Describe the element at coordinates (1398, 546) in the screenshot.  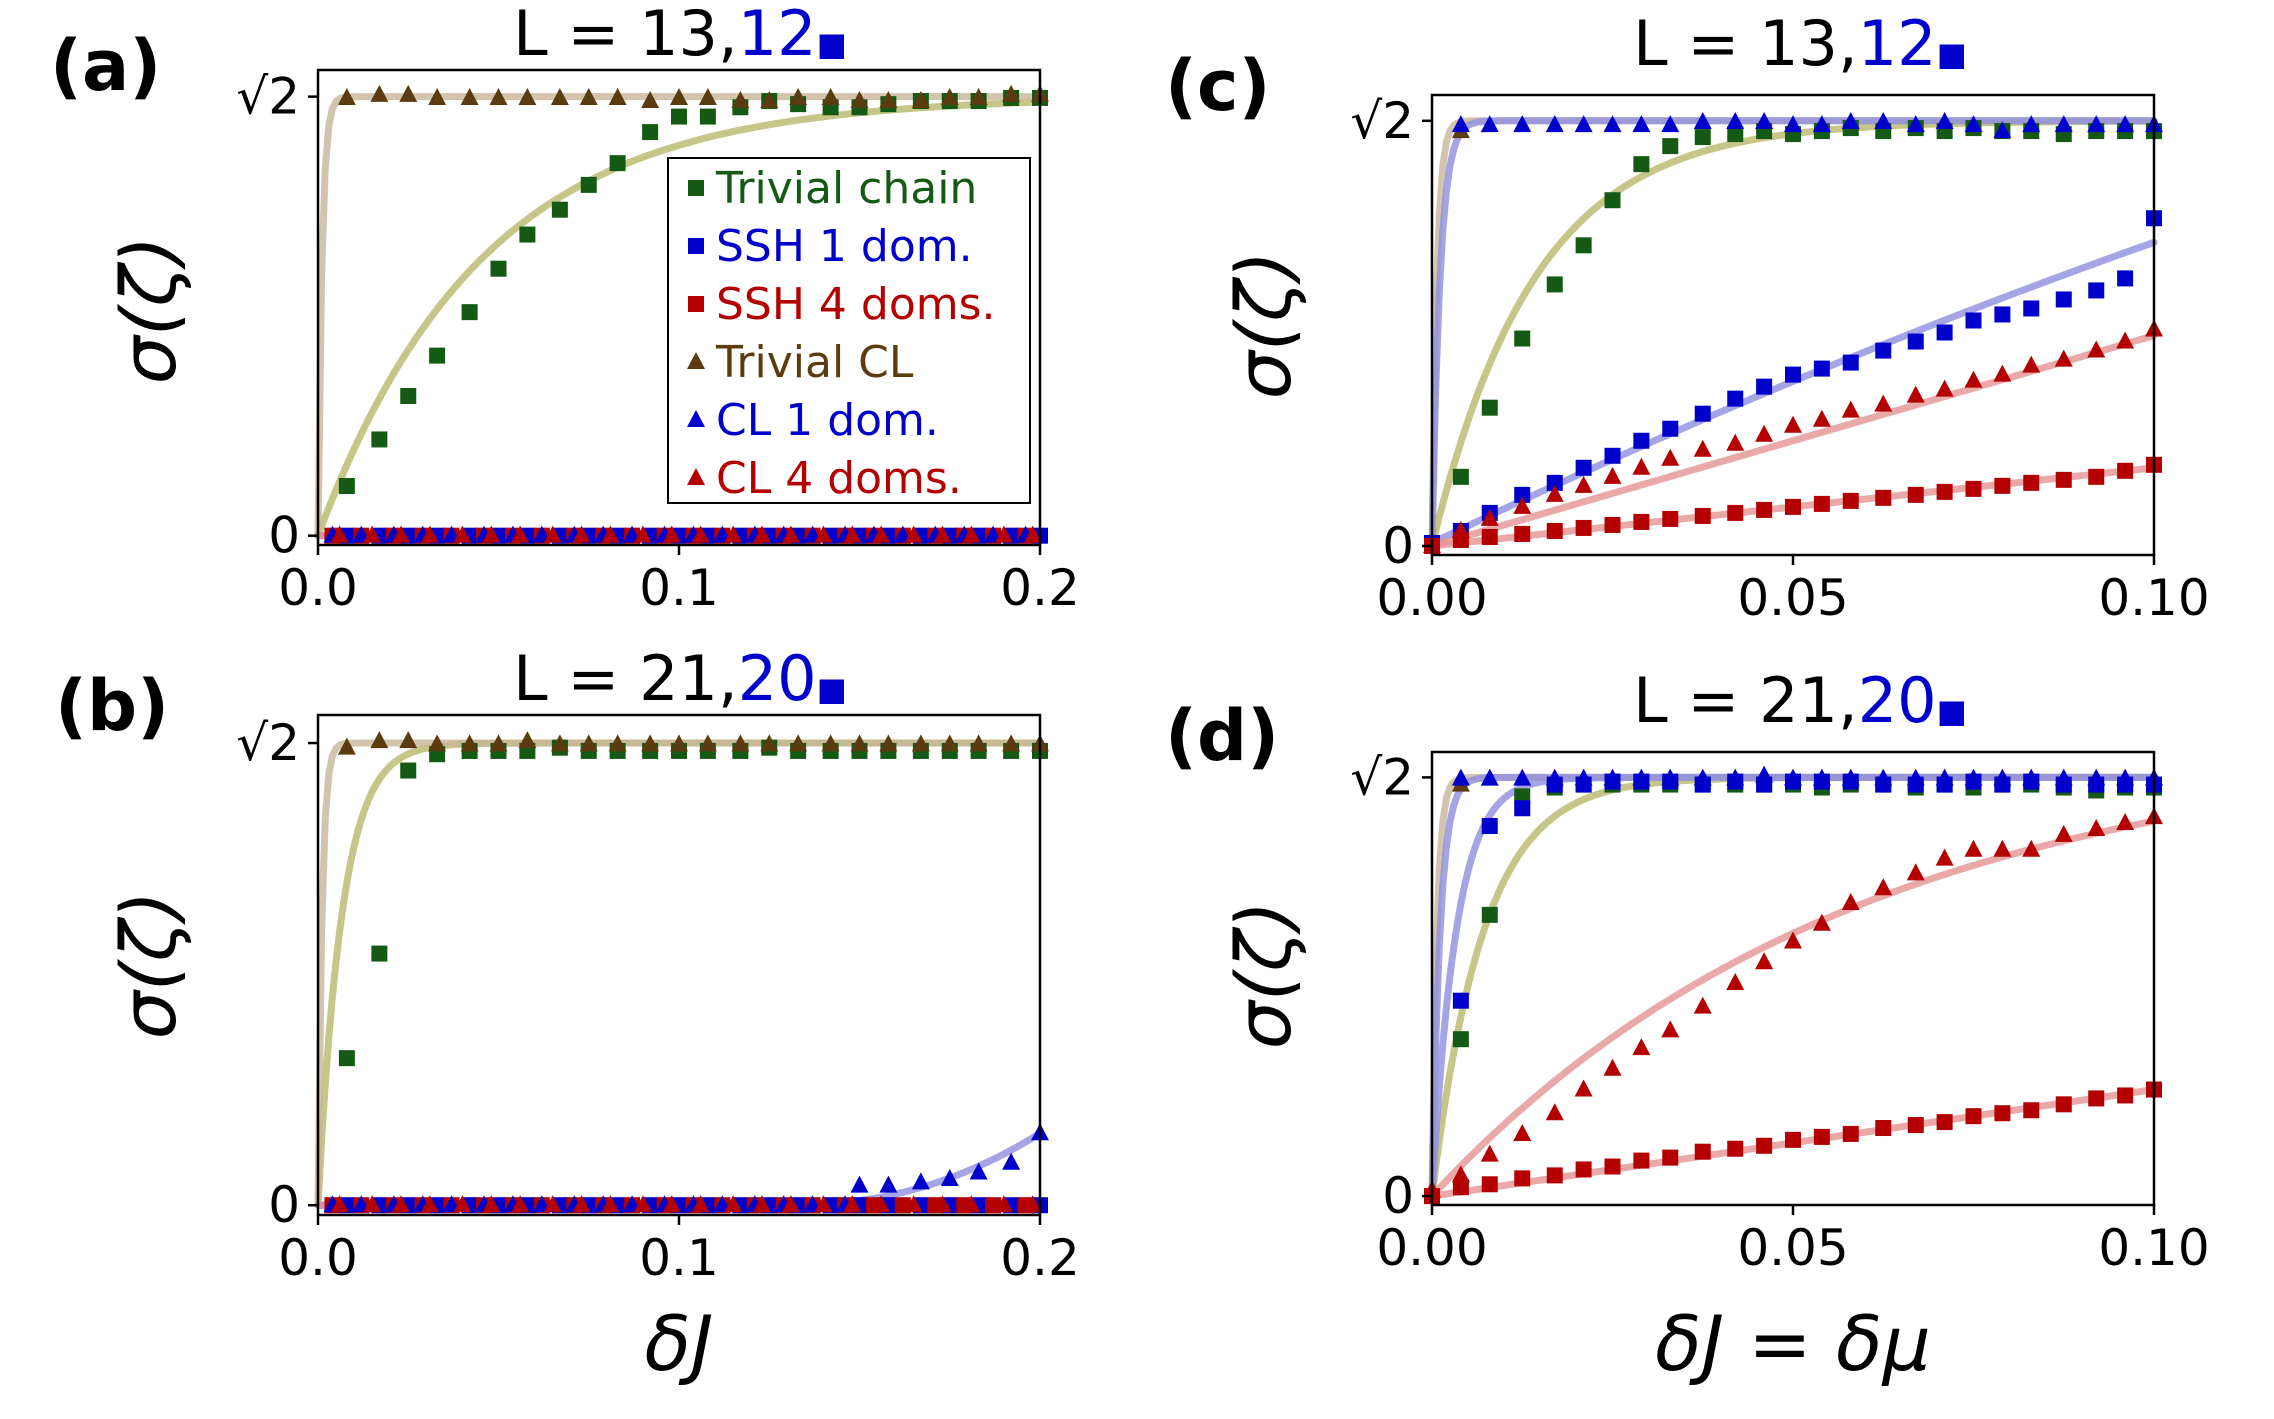
I see `y-tick-label: 0` at that location.